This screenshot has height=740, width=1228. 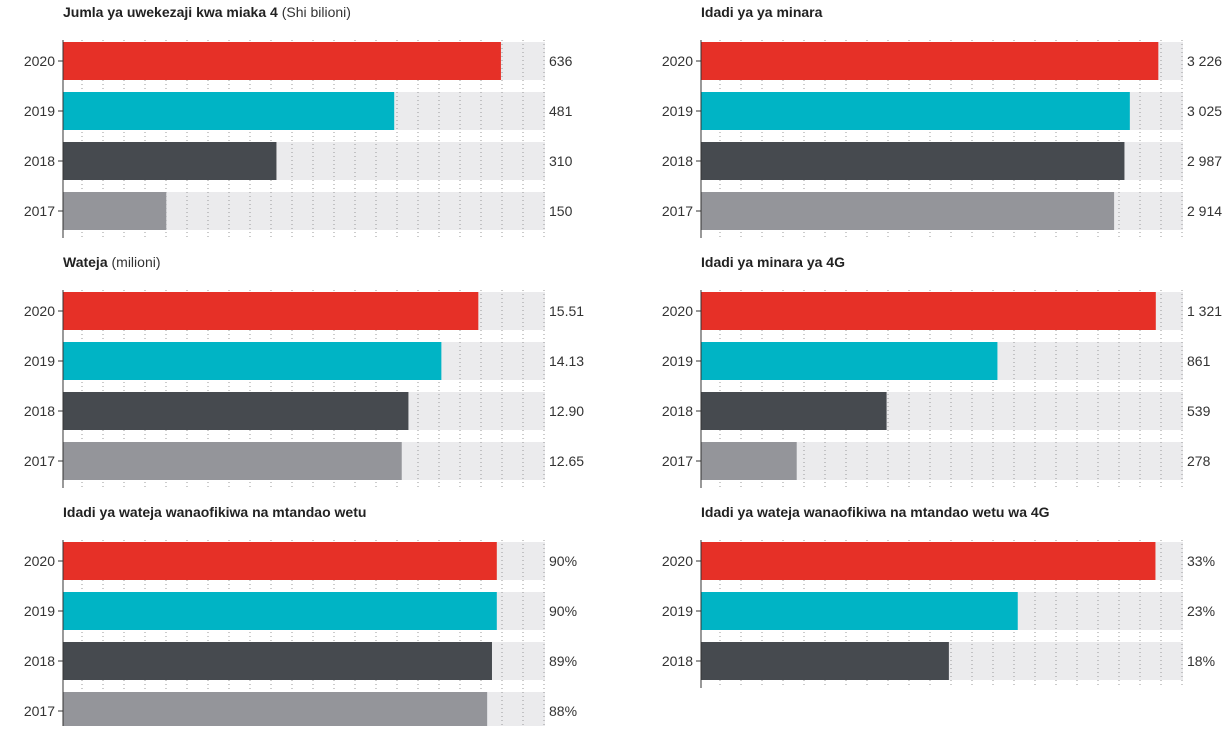 What do you see at coordinates (1204, 111) in the screenshot?
I see `data-label: 3 025` at bounding box center [1204, 111].